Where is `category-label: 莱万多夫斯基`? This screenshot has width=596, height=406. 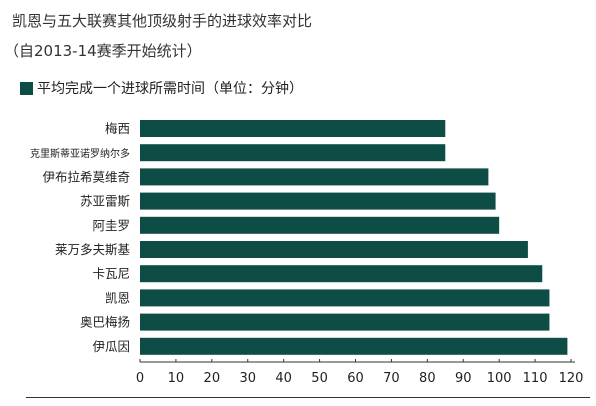 category-label: 莱万多夫斯基 is located at coordinates (93, 249).